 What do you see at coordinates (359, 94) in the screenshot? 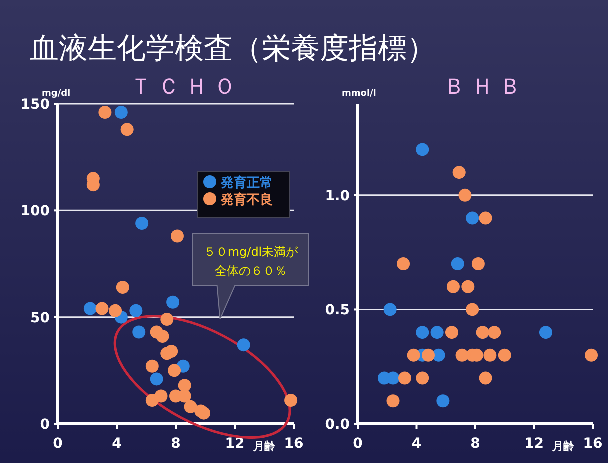
I see `y-axis-title: mmol/l` at bounding box center [359, 94].